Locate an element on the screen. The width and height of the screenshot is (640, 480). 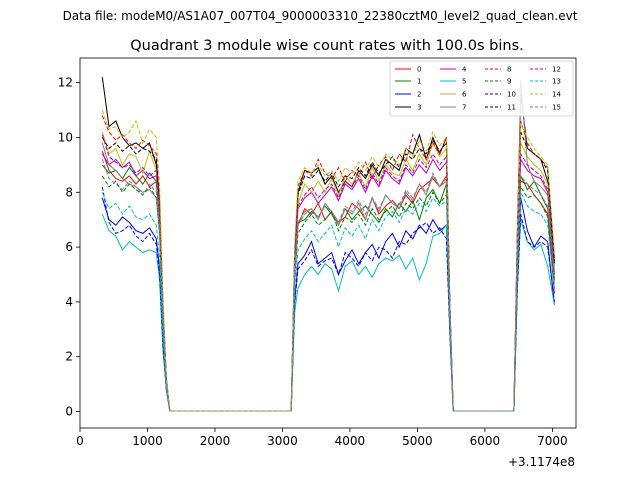
x-tick-label: 0 is located at coordinates (80, 441).